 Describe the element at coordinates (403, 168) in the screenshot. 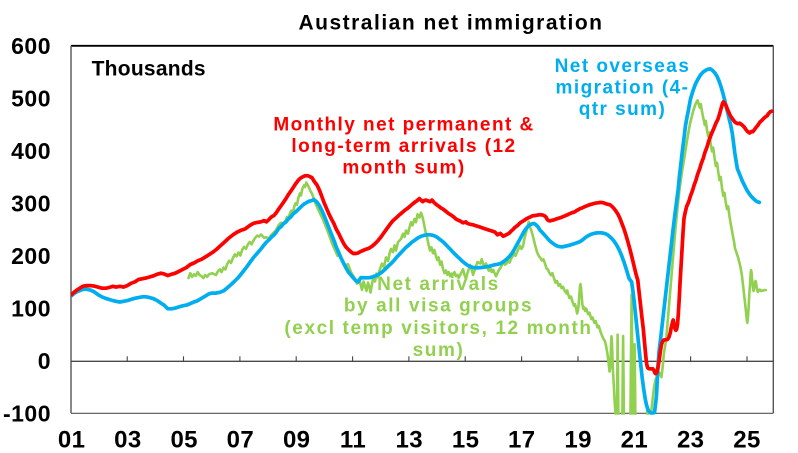

I see `svg-text: month sum)` at that location.